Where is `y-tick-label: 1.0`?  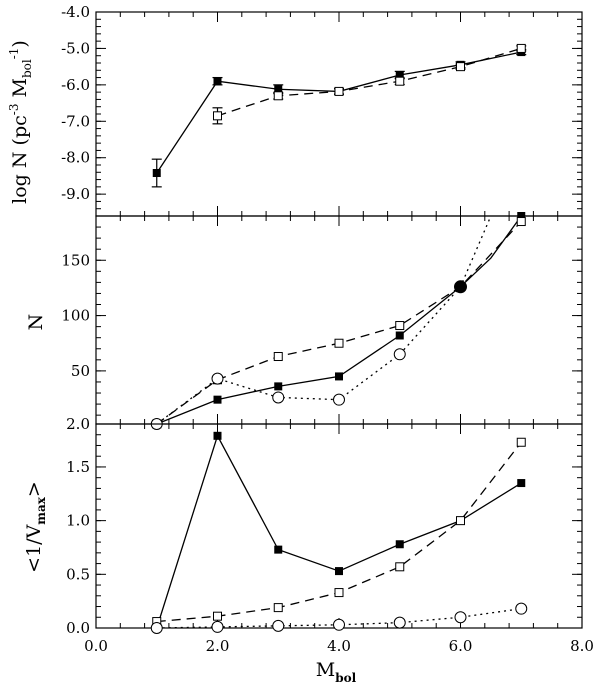
y-tick-label: 1.0 is located at coordinates (78, 521).